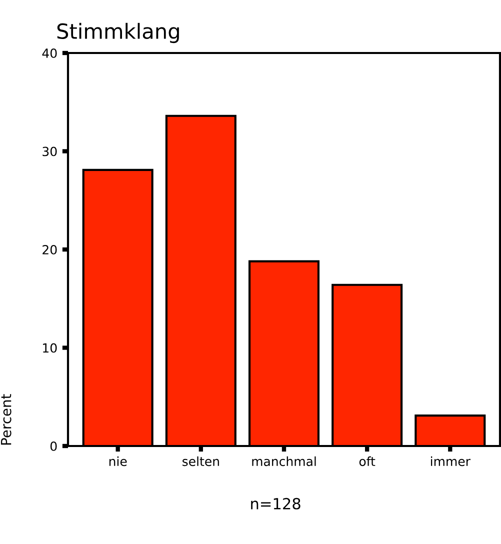  Describe the element at coordinates (275, 504) in the screenshot. I see `text: n=128` at that location.